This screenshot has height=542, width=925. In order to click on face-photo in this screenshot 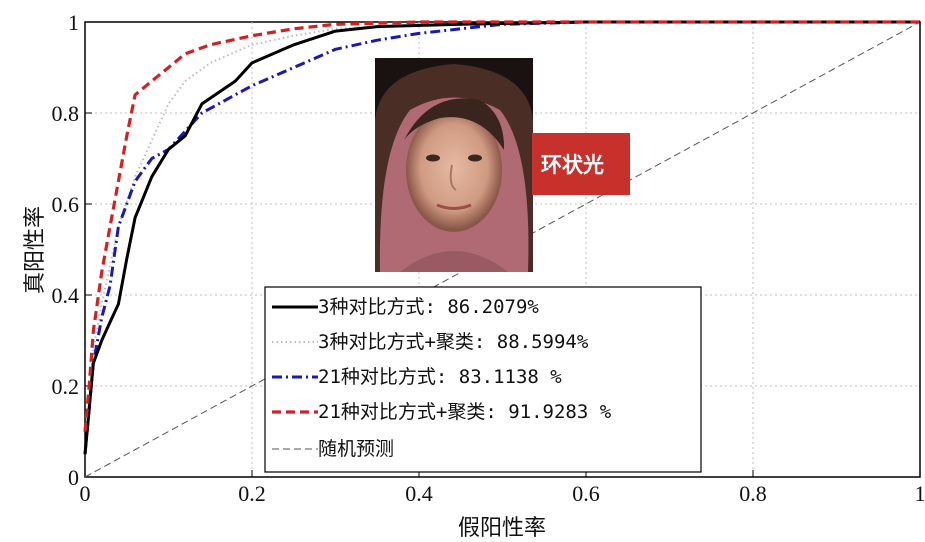, I will do `click(454, 165)`.